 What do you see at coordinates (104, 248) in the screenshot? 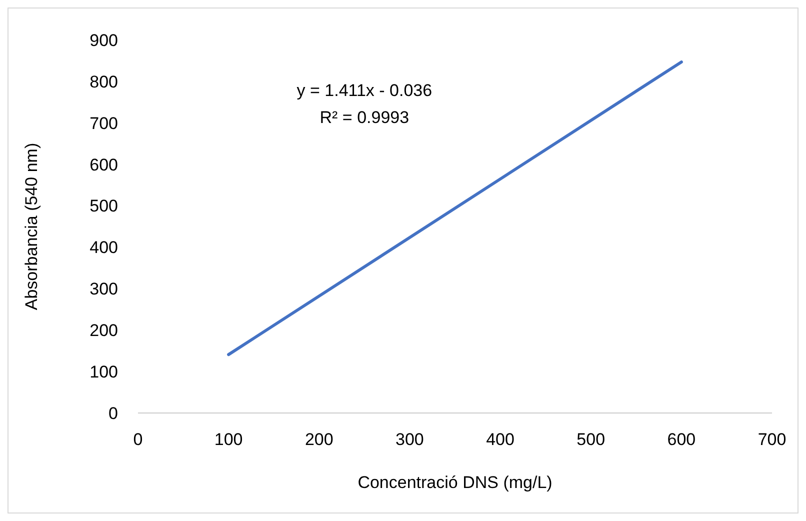
I see `y-tick-label: 400` at bounding box center [104, 248].